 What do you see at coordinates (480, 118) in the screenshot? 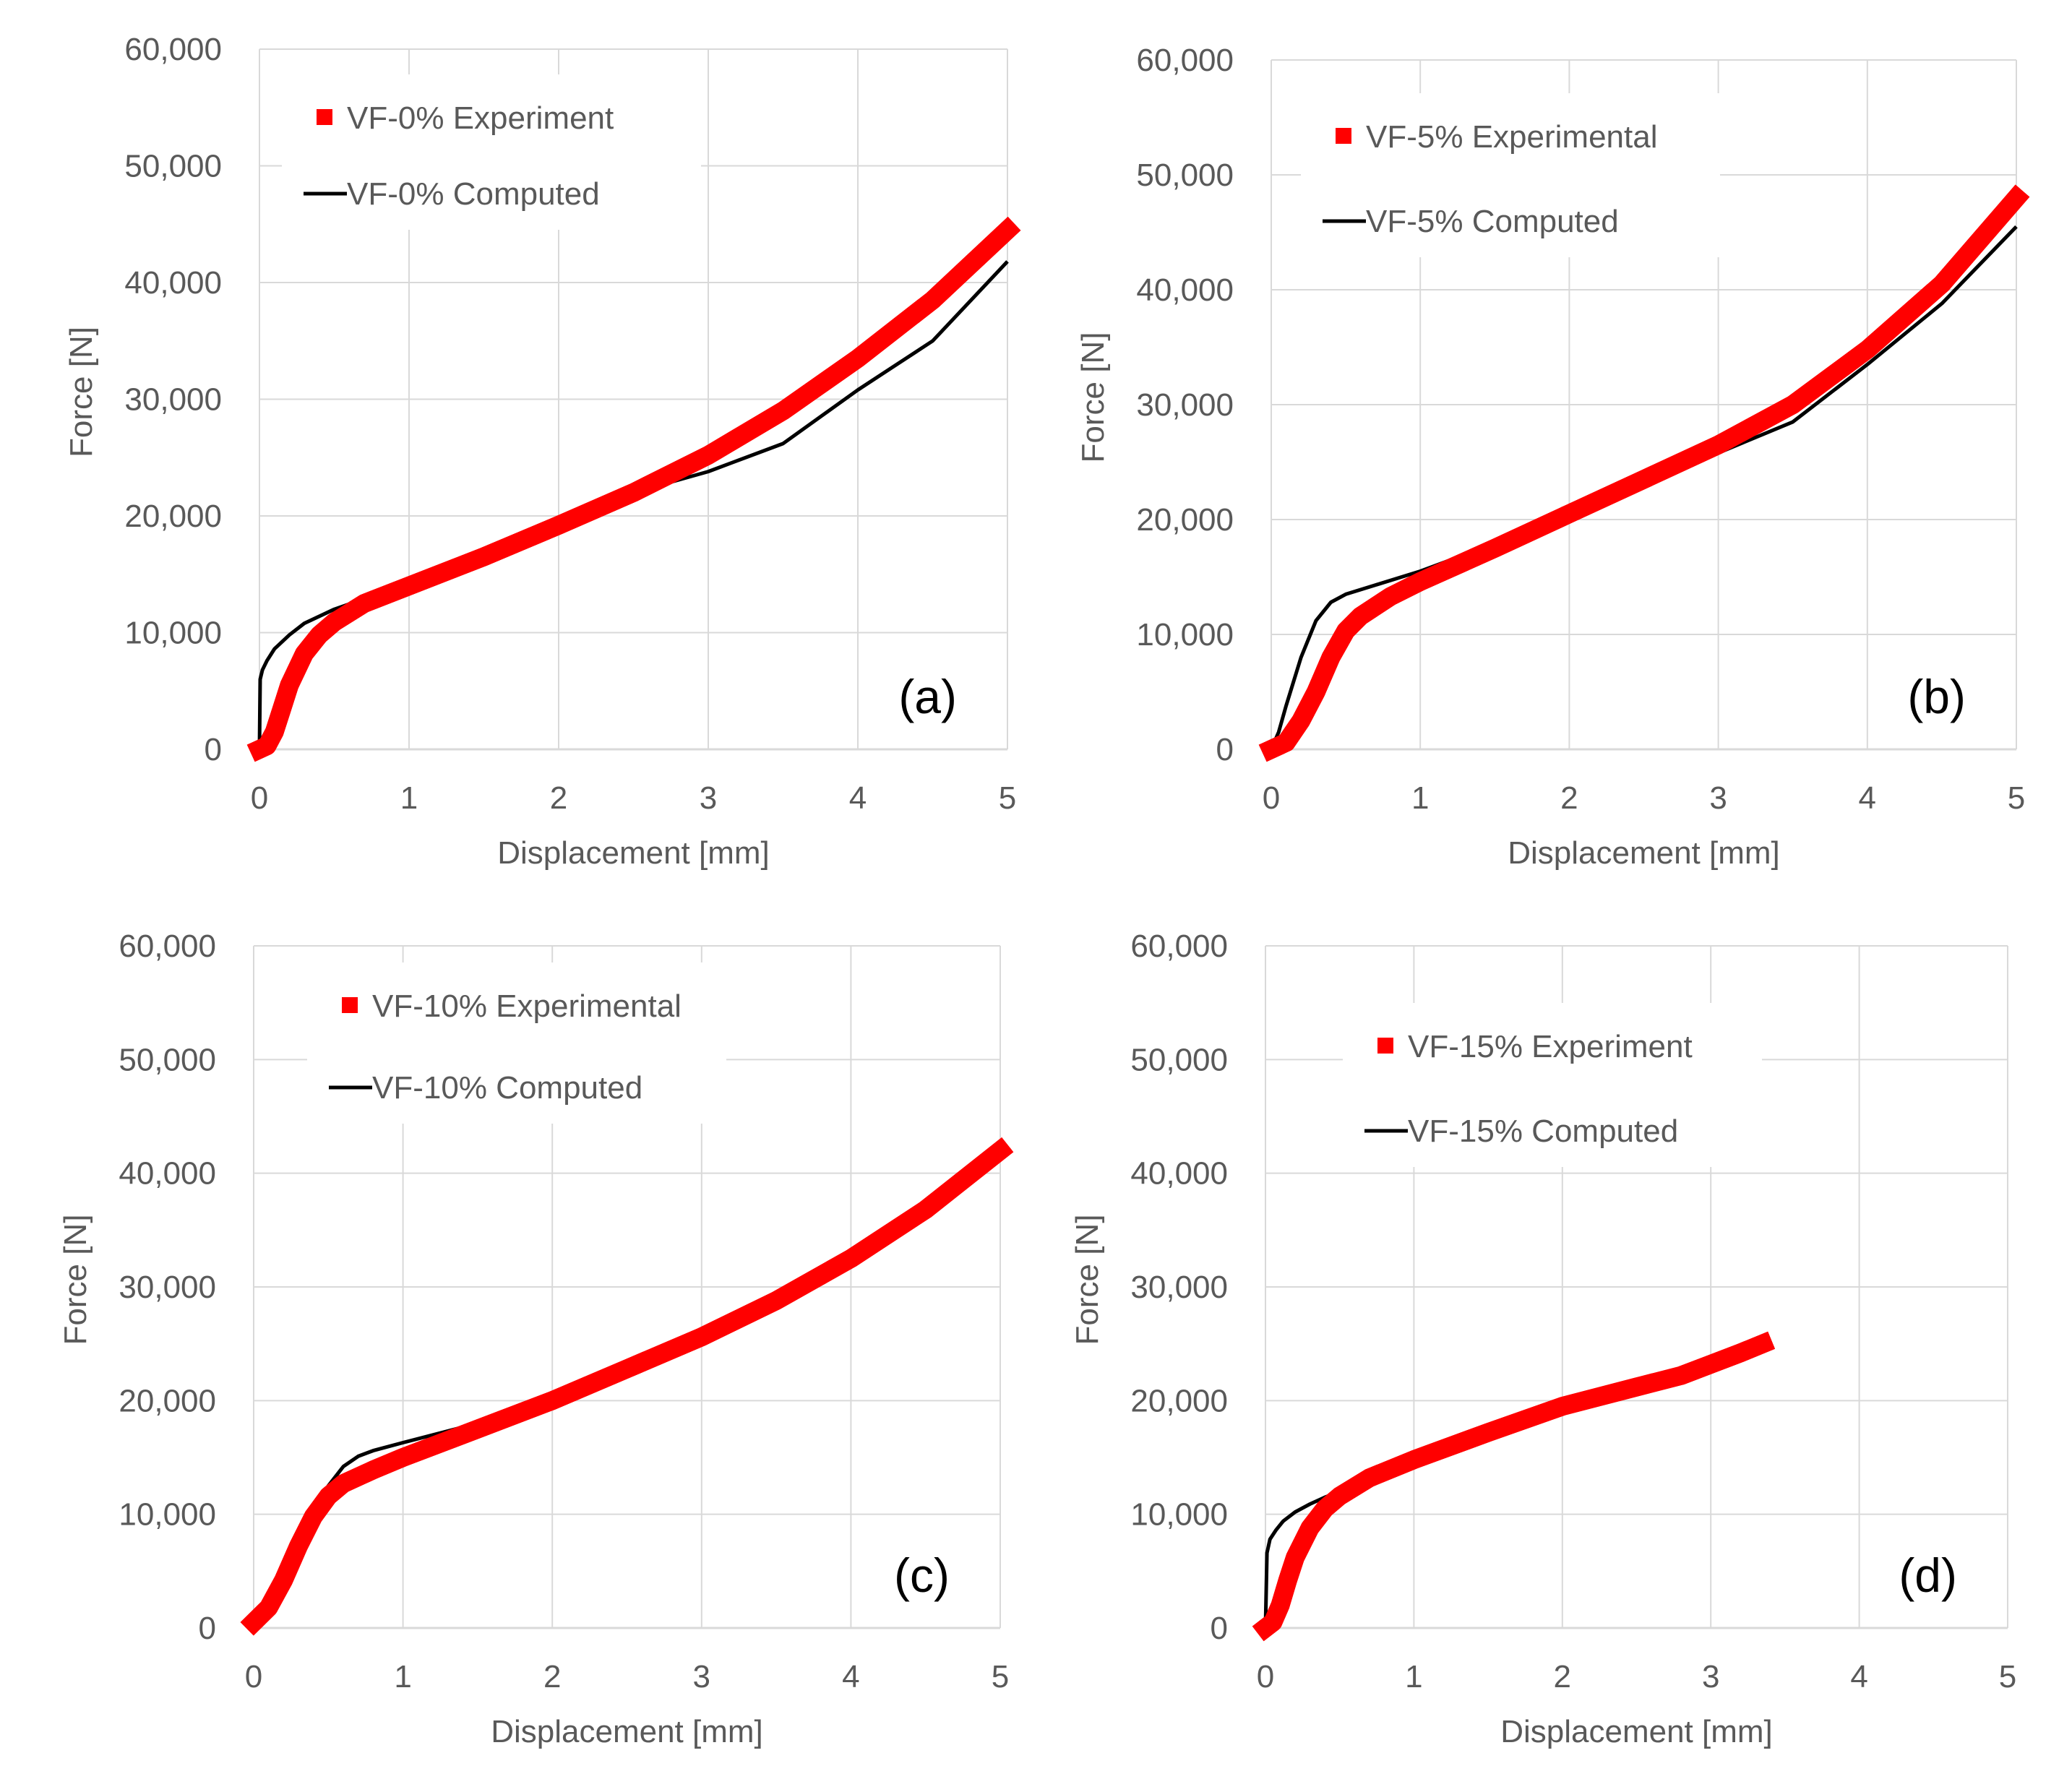
I see `legend-label: VF-0% Experiment` at bounding box center [480, 118].